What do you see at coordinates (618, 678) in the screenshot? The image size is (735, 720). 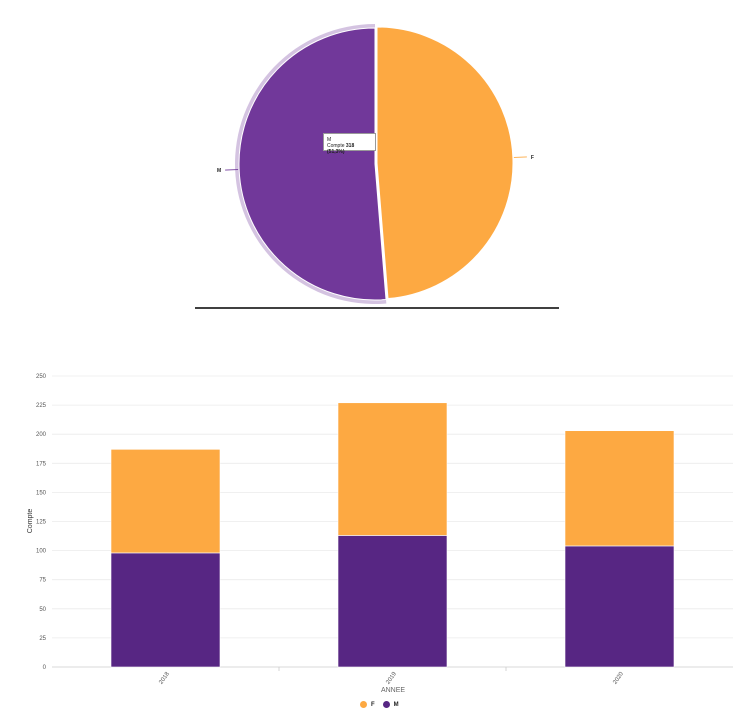 I see `x-tick-label: 2020` at bounding box center [618, 678].